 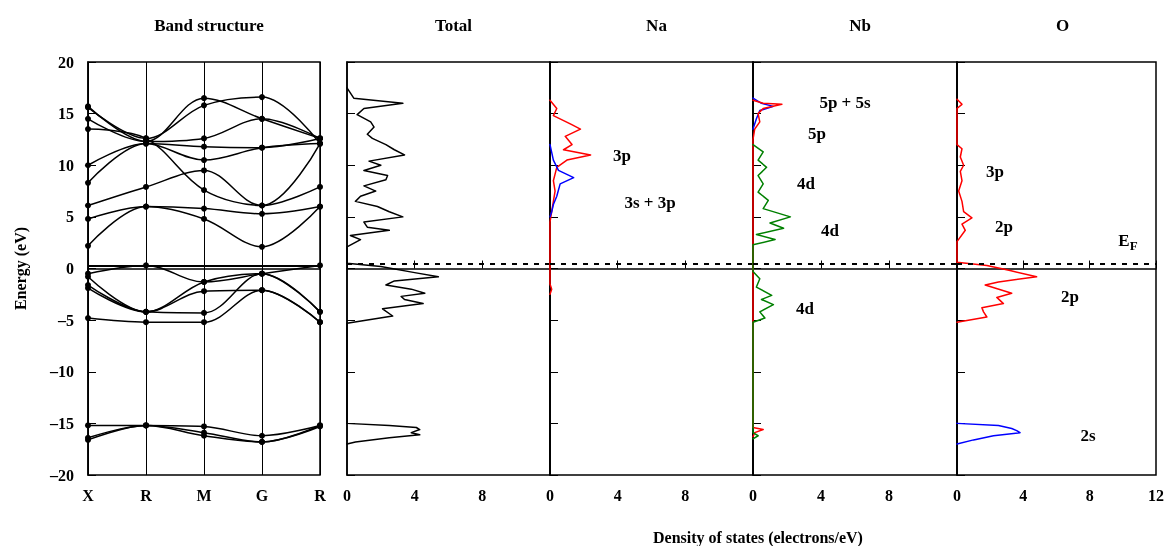 I want to click on y-tick-label: 20, so click(x=66, y=62).